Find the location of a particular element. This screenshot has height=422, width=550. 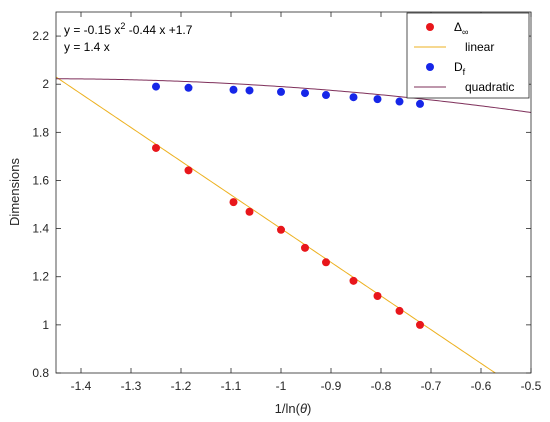

y-tick-label: 1.2 is located at coordinates (40, 277).